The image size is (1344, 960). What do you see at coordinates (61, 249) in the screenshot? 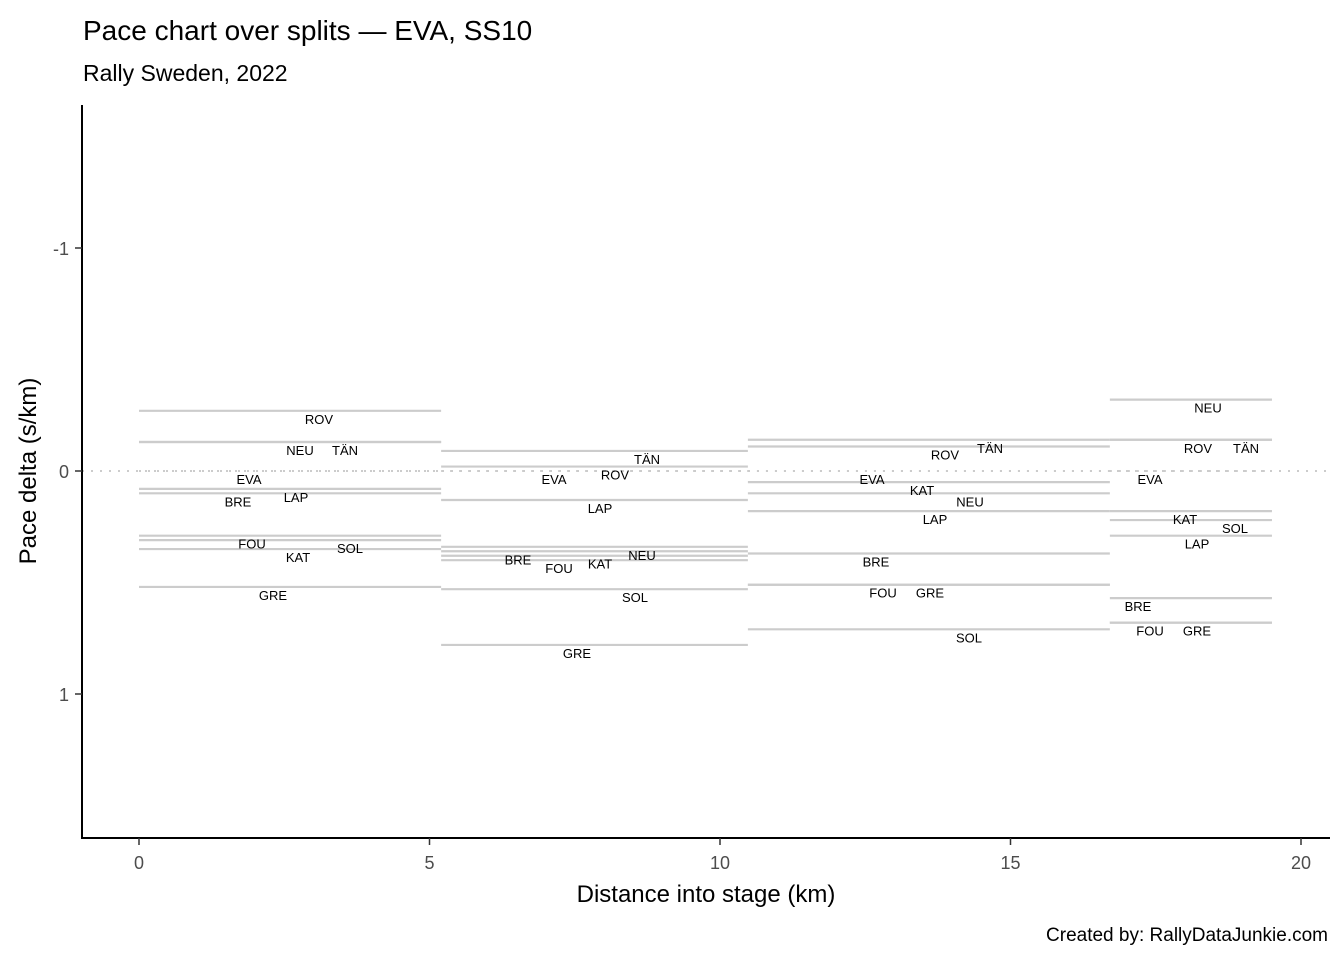
I see `y-tick-label: -1` at bounding box center [61, 249].